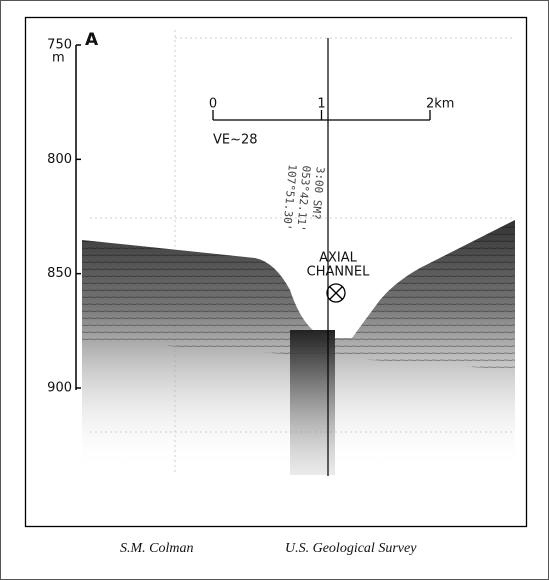 The width and height of the screenshot is (549, 580). Describe the element at coordinates (318, 193) in the screenshot. I see `handwritten-note: 3:00 SM?` at that location.